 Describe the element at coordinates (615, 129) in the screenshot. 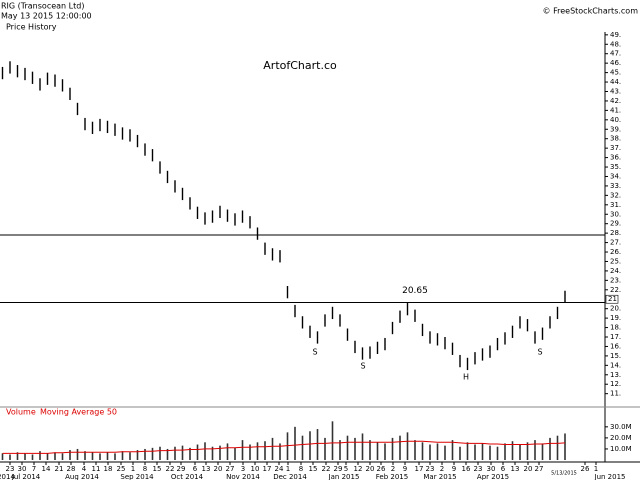

I see `y-tick-label: 39.` at that location.